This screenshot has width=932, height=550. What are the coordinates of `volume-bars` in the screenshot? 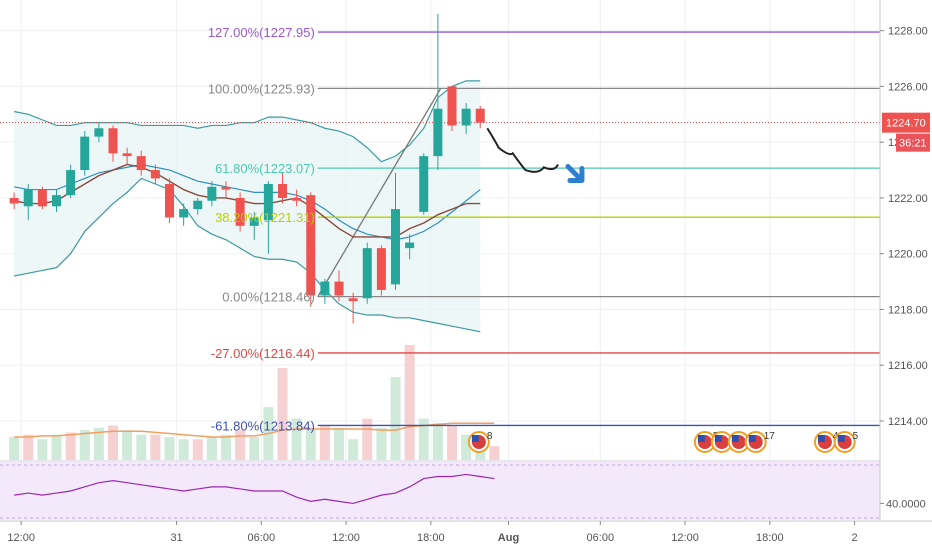 It's located at (254, 402).